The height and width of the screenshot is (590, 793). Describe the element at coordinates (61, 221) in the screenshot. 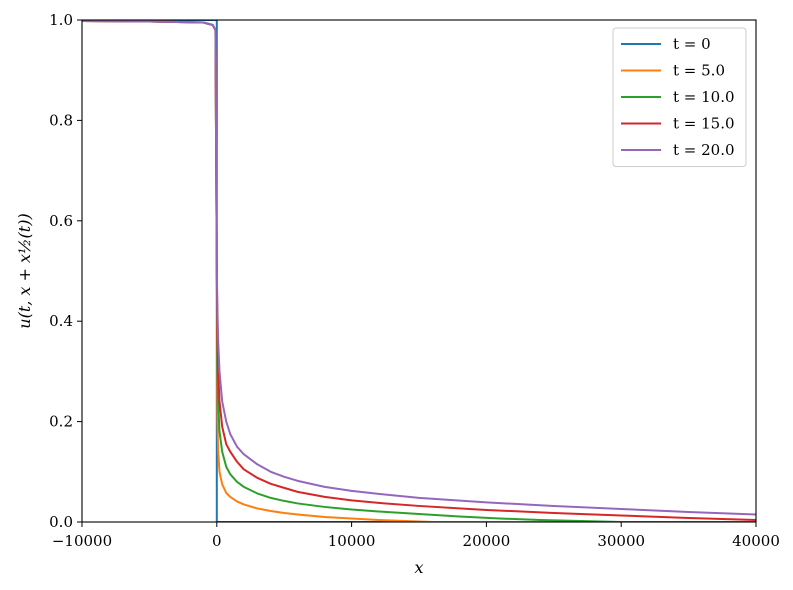

I see `y-tick-label: 0.6` at that location.